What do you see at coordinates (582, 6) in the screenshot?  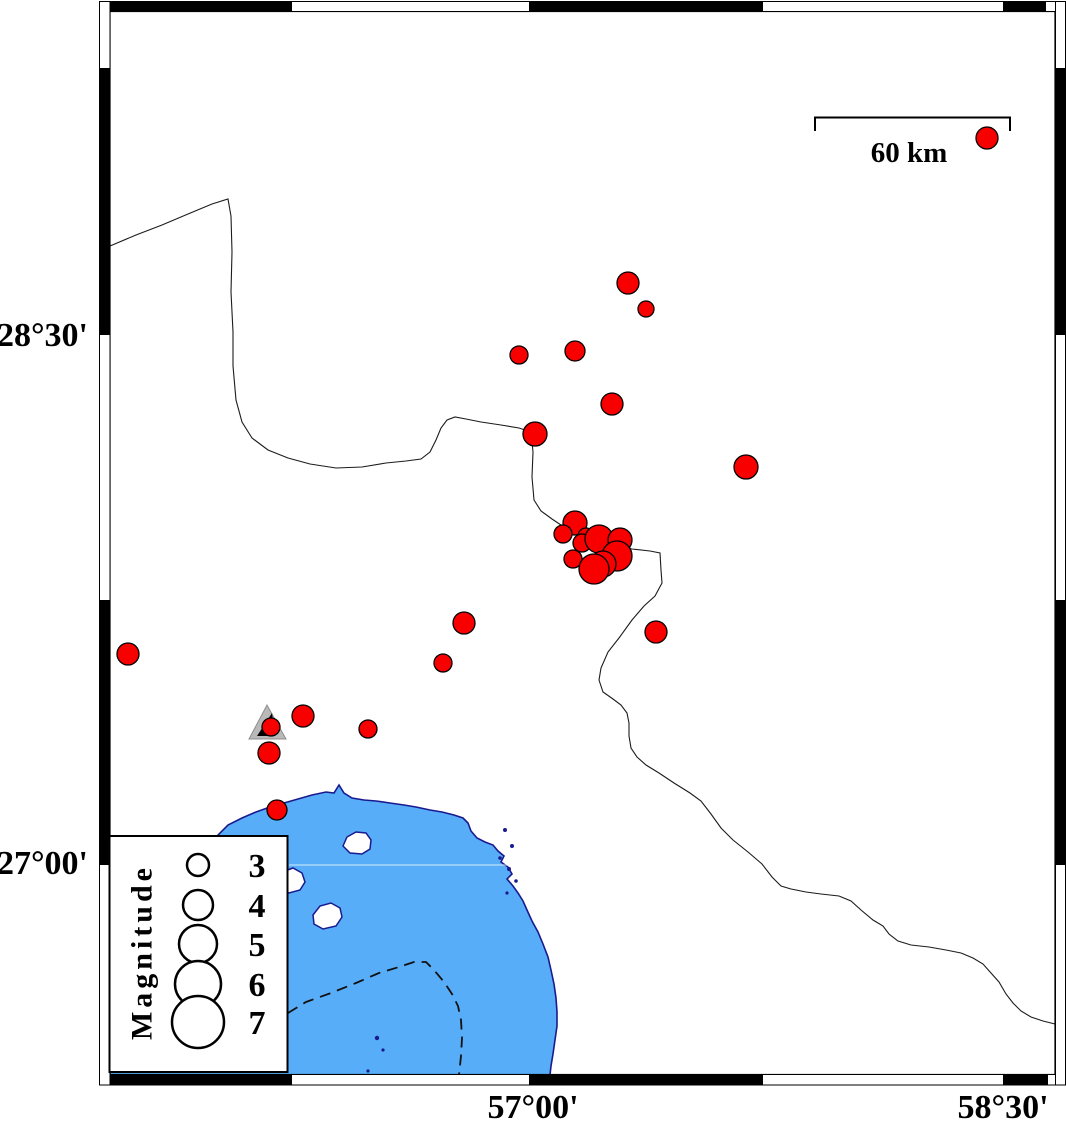 I see `map-frame-top` at bounding box center [582, 6].